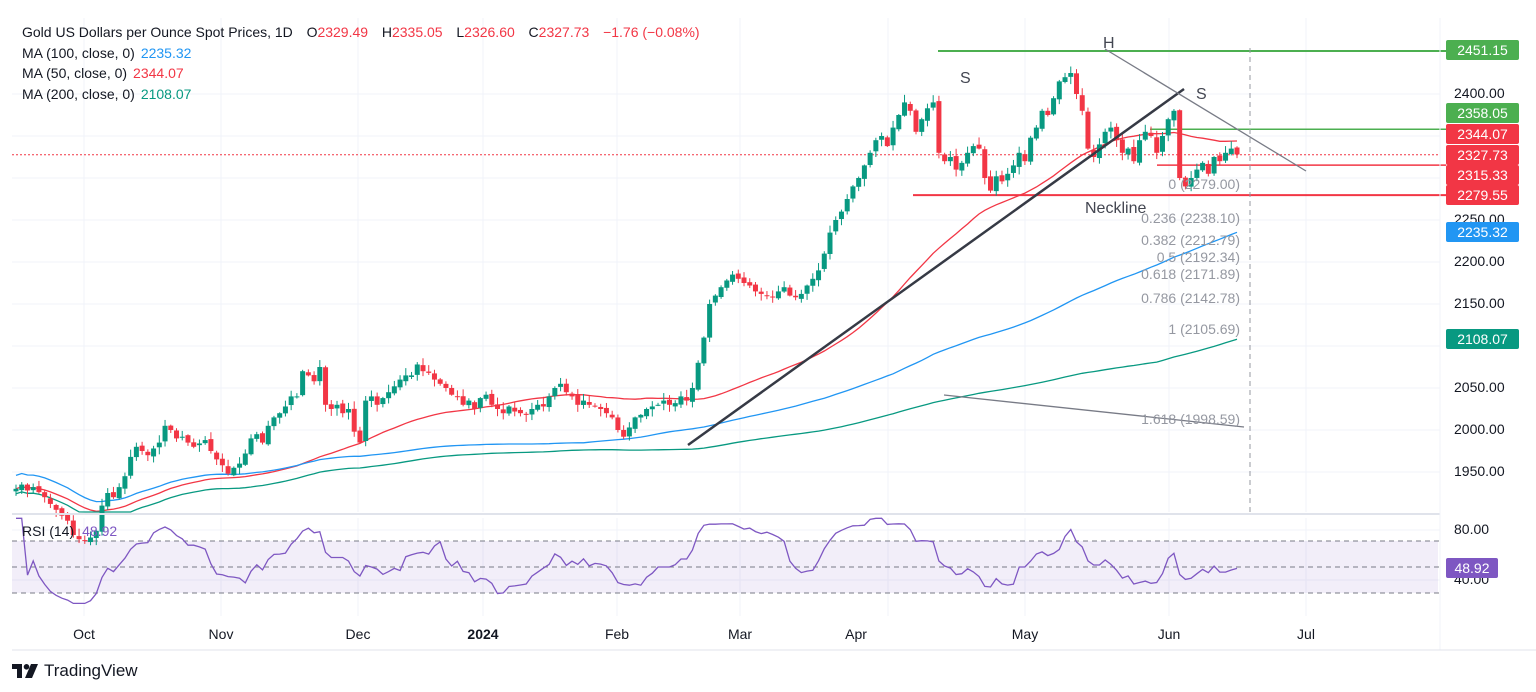 The width and height of the screenshot is (1536, 692). Describe the element at coordinates (221, 634) in the screenshot. I see `x-tick: Nov` at that location.